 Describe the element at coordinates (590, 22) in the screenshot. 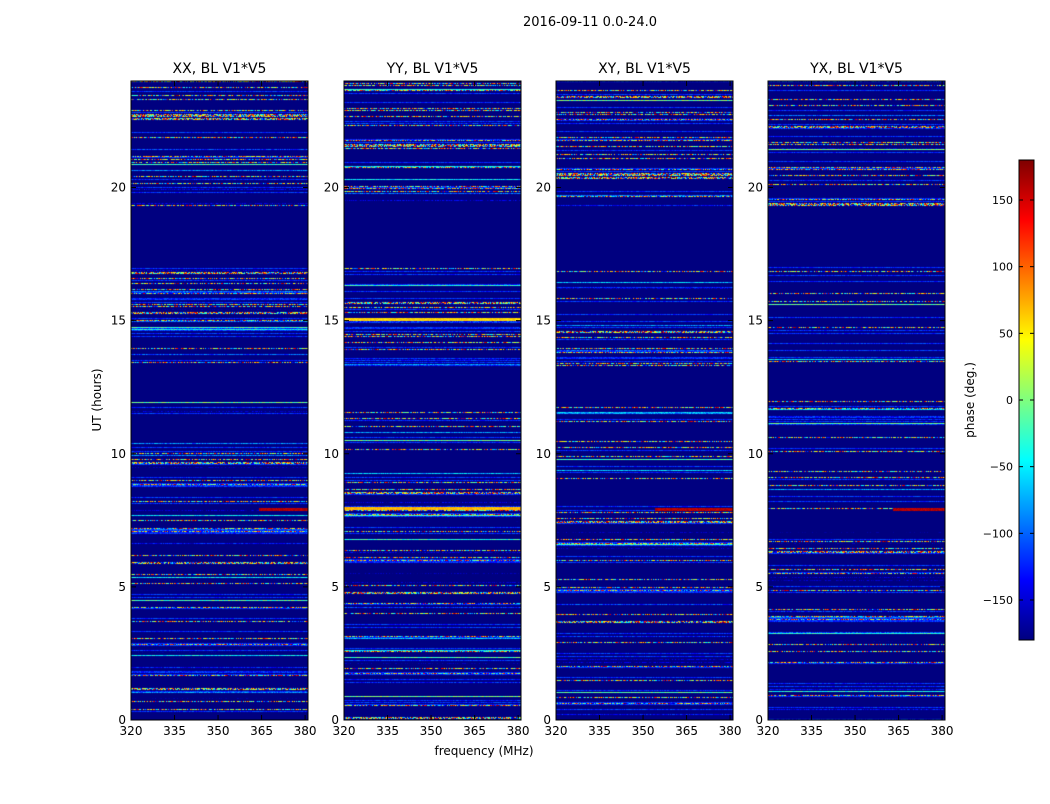

I see `figure-suptitle: 2016-09-11 0.0-24.0` at that location.